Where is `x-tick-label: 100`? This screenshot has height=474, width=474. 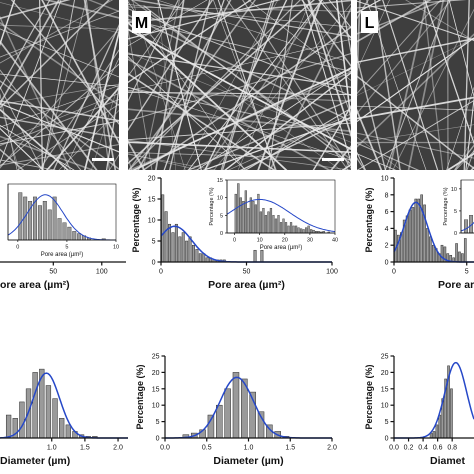 x-tick-label: 100 is located at coordinates (102, 272).